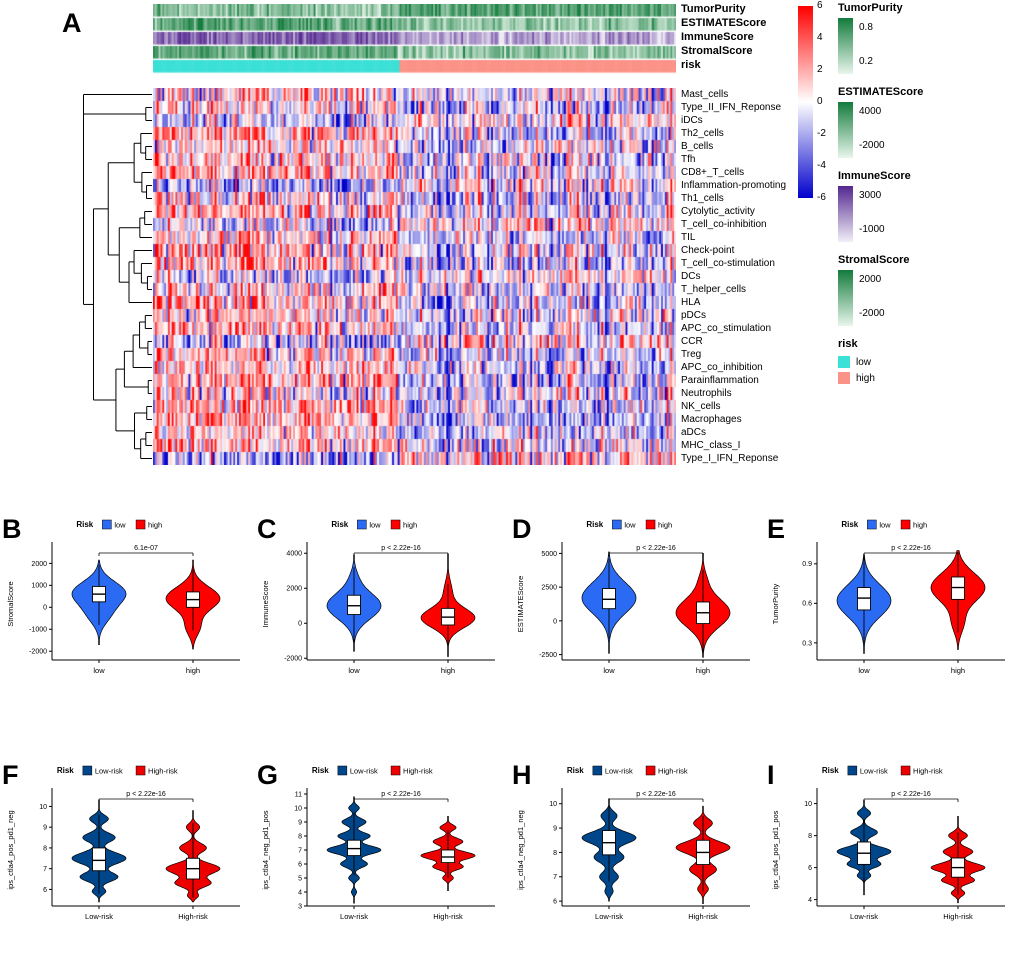 This screenshot has width=1020, height=961. Describe the element at coordinates (10, 775) in the screenshot. I see `panel-letter-f: F` at that location.